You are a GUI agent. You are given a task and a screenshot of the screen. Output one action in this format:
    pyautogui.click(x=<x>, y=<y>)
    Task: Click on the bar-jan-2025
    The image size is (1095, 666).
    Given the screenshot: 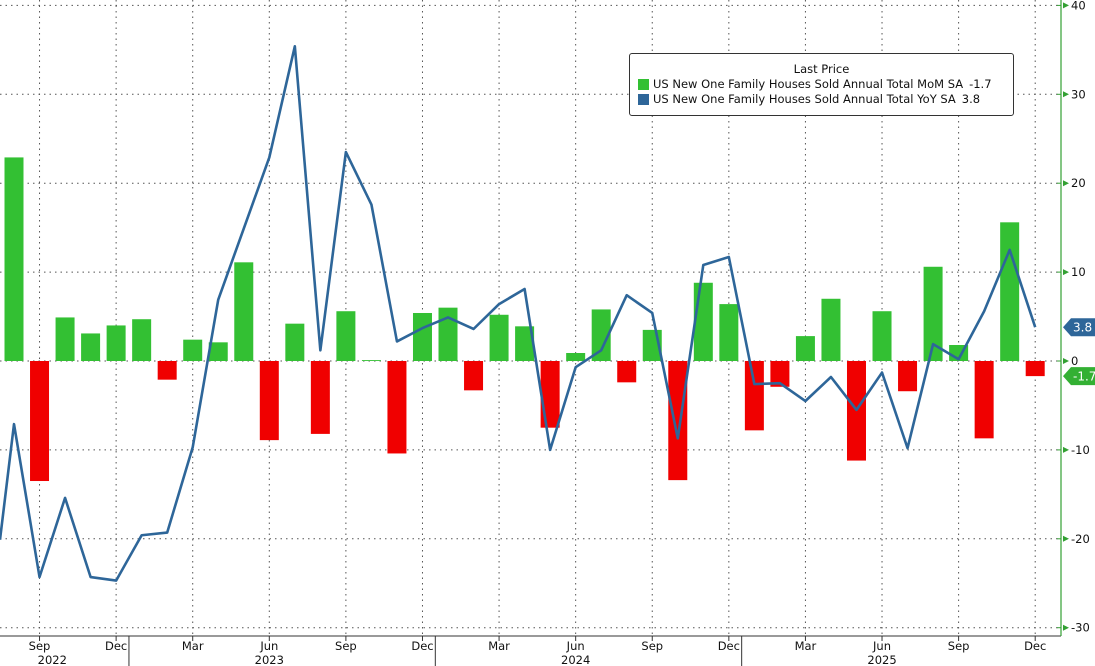 What is the action you would take?
    pyautogui.click(x=754, y=396)
    